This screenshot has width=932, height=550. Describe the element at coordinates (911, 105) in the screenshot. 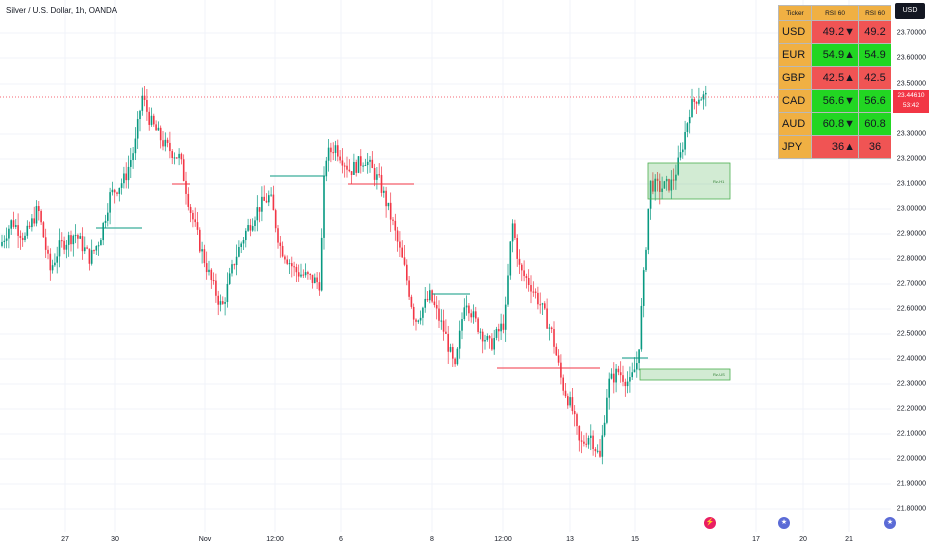

I see `bar-countdown: 53:42` at that location.